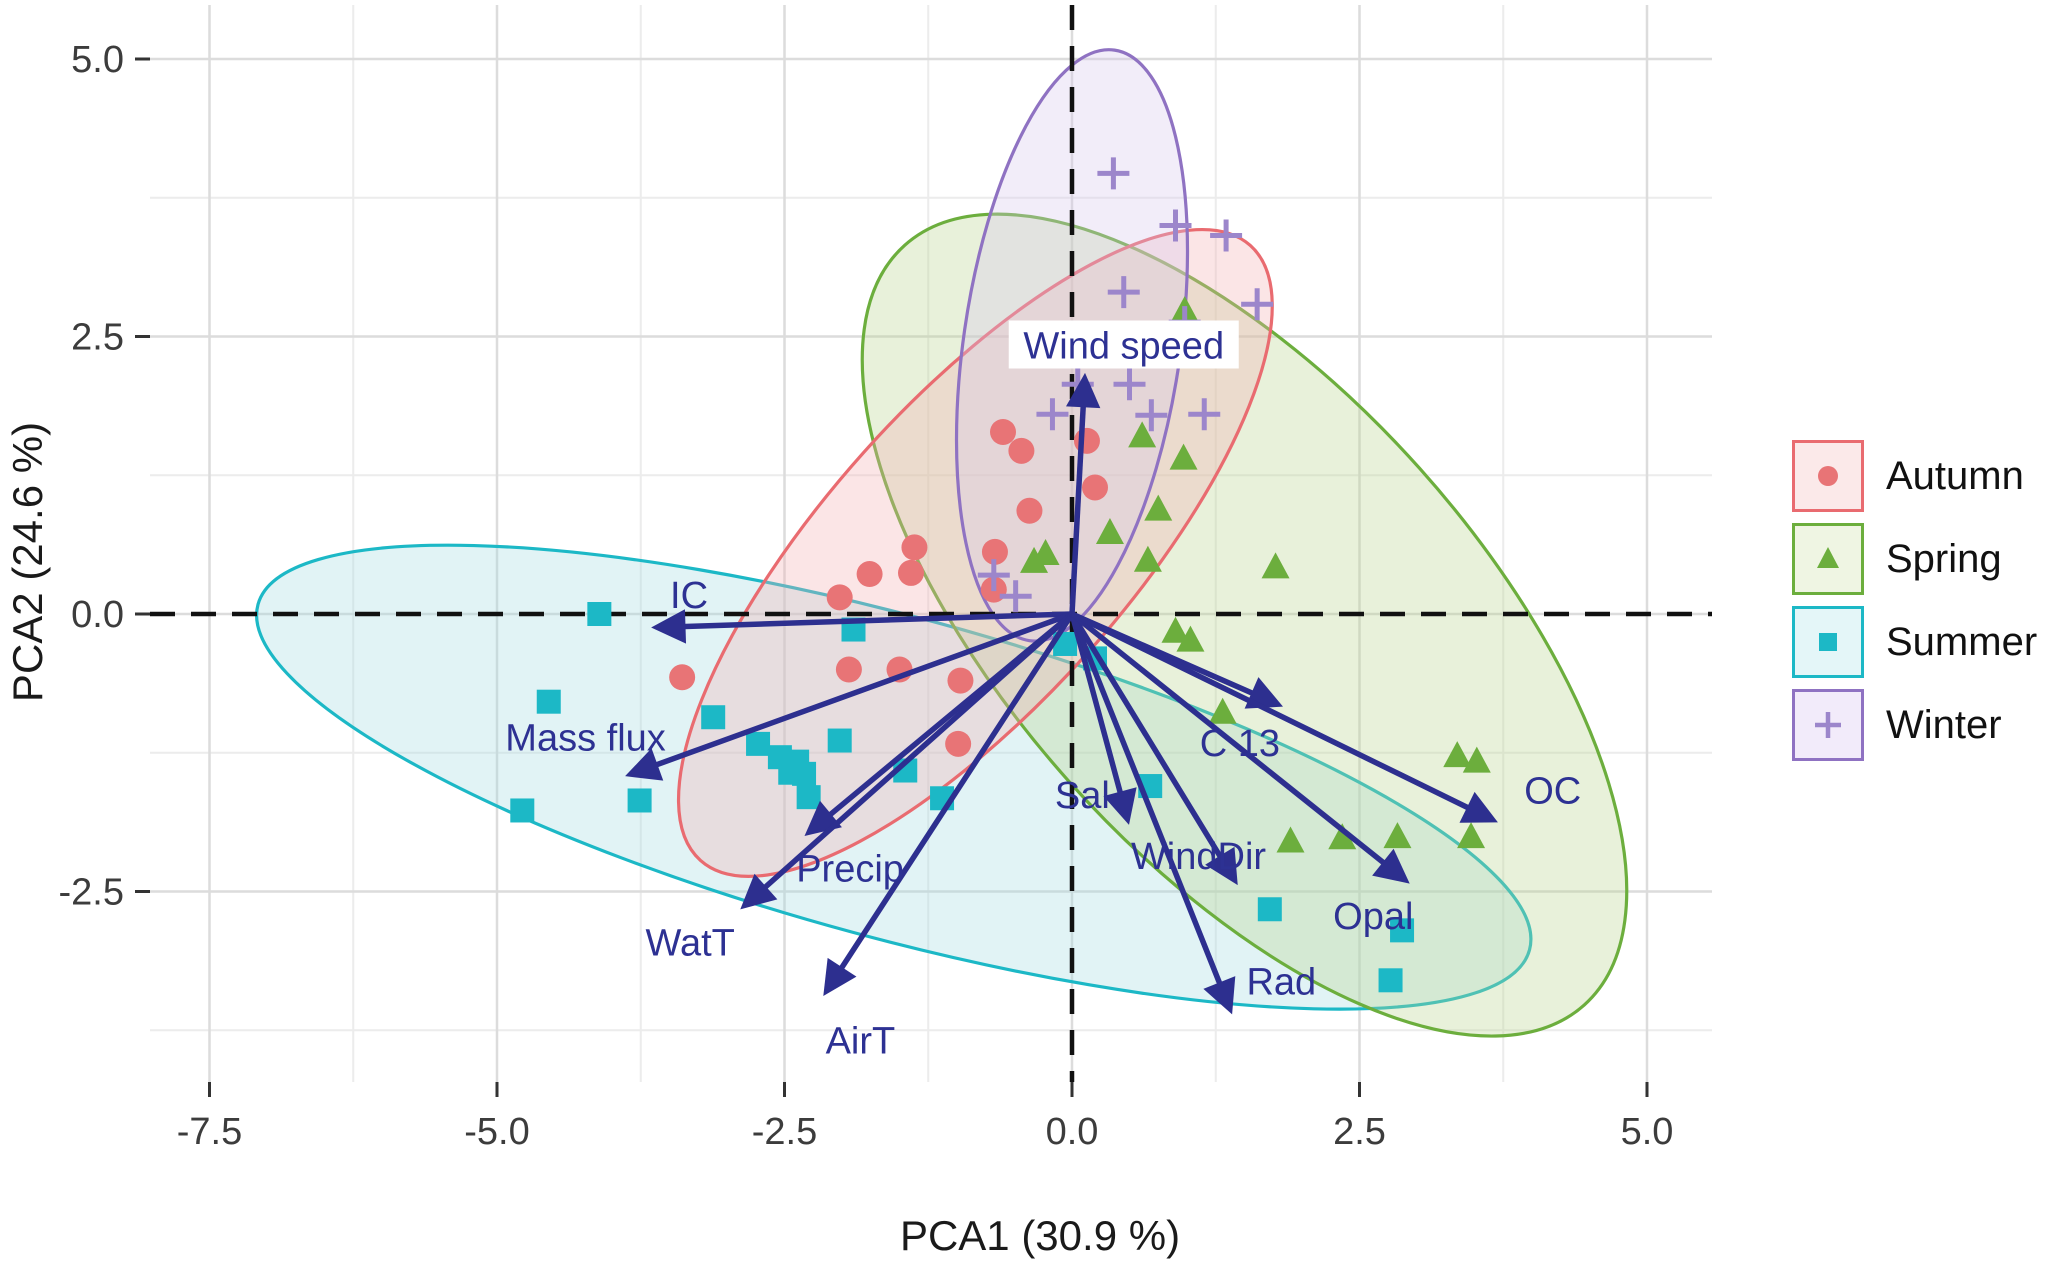 This screenshot has width=2067, height=1279. What do you see at coordinates (949, 804) in the screenshot?
I see `loading-arrow-airt` at bounding box center [949, 804].